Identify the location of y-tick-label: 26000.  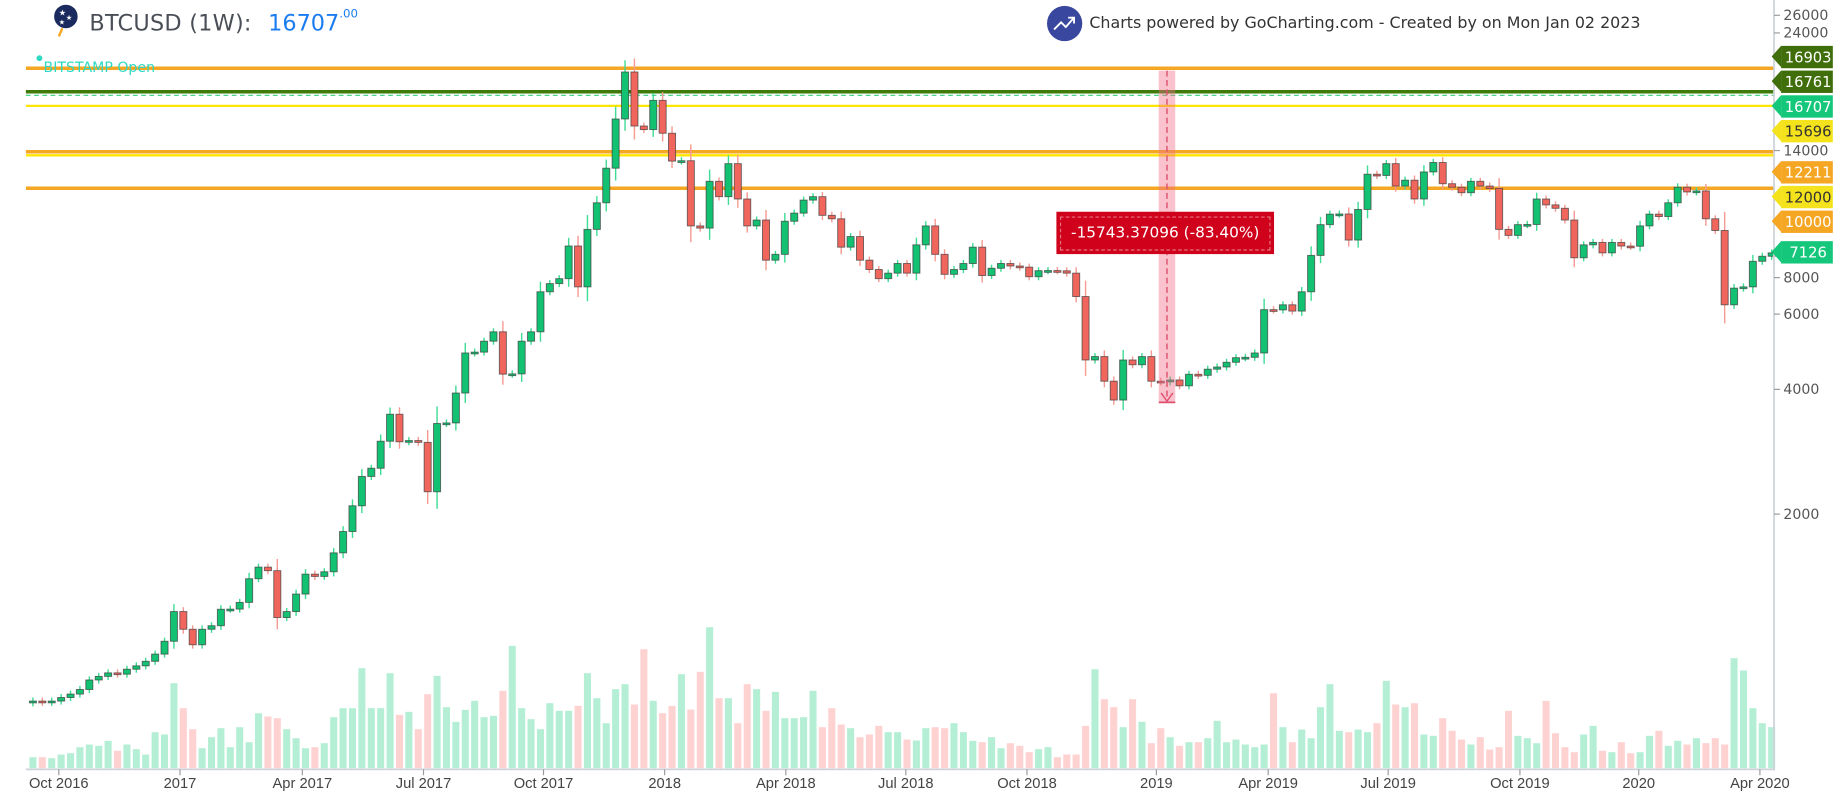
(1805, 16).